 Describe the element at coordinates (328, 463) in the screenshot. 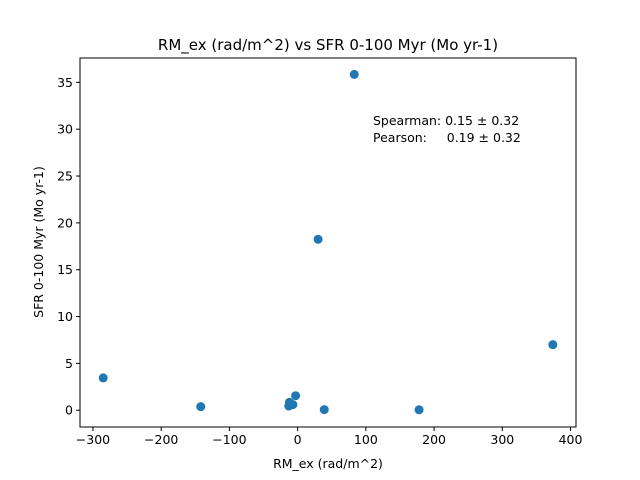

I see `x-axis-label: RM_ex (rad/m^2)` at that location.